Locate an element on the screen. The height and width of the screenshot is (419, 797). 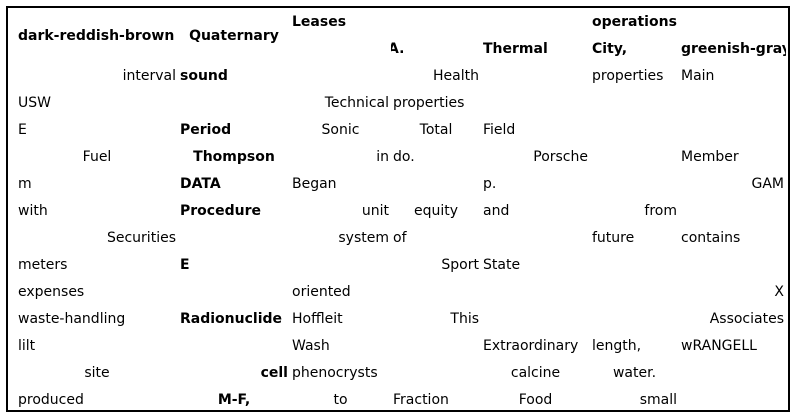
table-cell: p. is located at coordinates (490, 184).